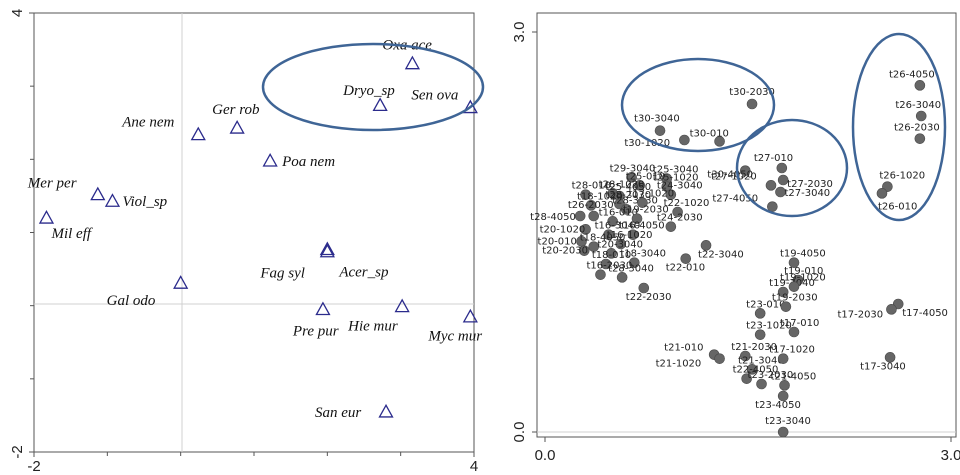 The image size is (960, 475). What do you see at coordinates (315, 331) in the screenshot?
I see `species-label: Pre pur` at bounding box center [315, 331].